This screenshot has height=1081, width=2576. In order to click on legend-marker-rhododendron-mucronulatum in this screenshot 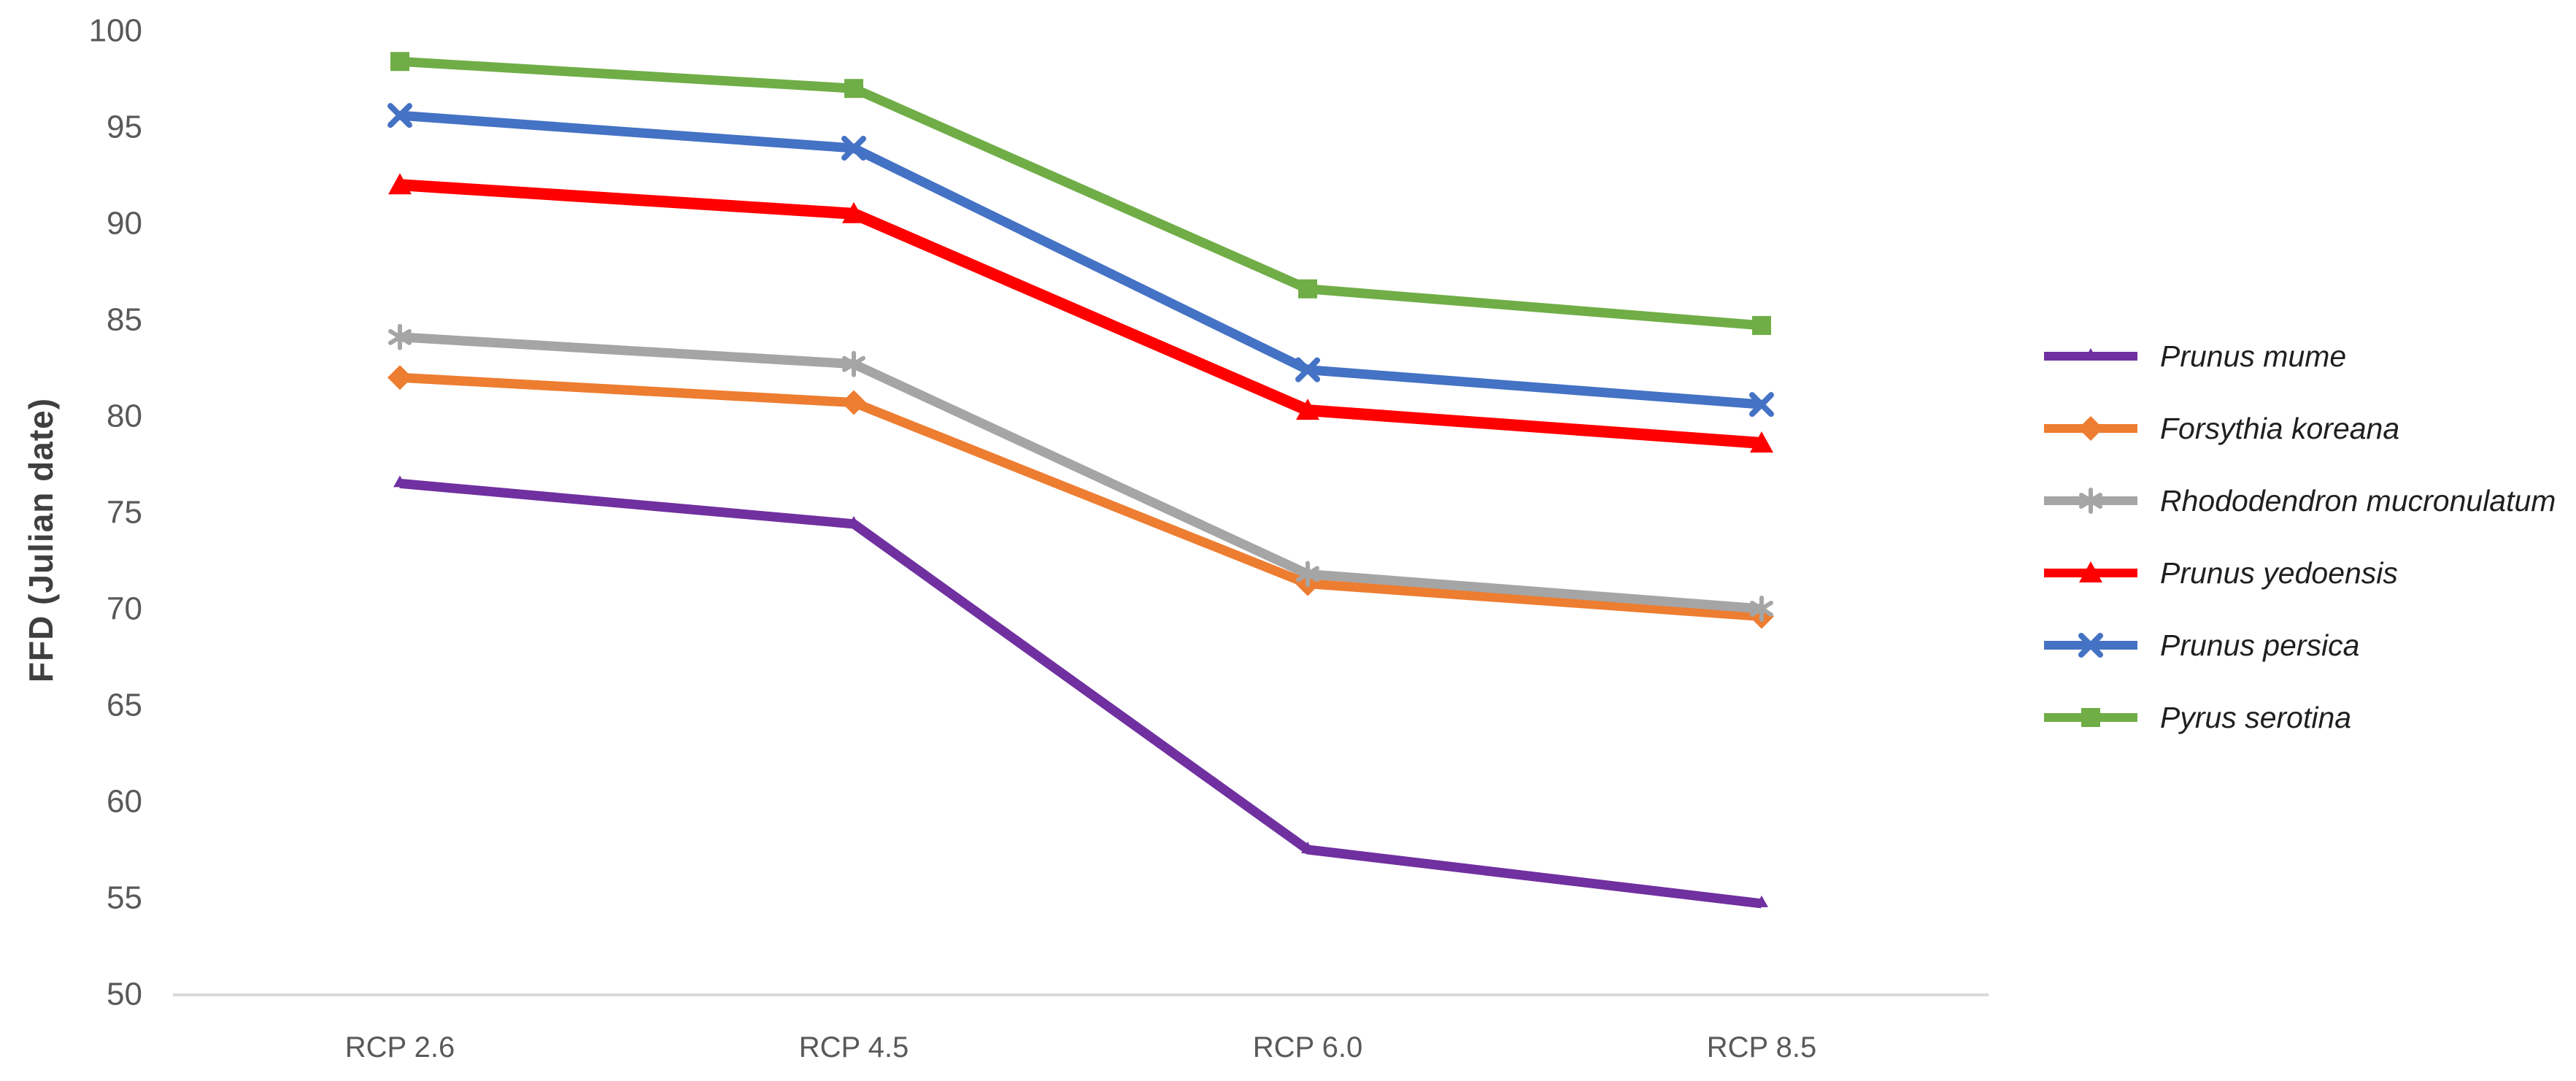, I will do `click(2090, 501)`.